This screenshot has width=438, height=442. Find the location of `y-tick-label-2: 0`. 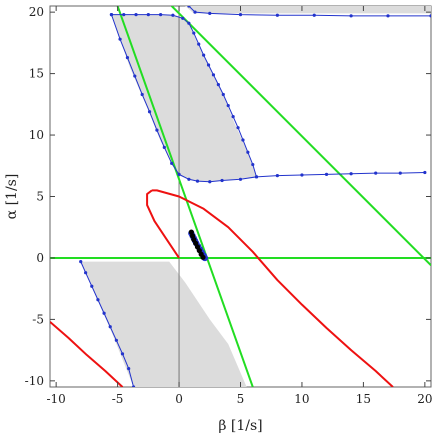

y-tick-label-2: 0 is located at coordinates (40, 258).